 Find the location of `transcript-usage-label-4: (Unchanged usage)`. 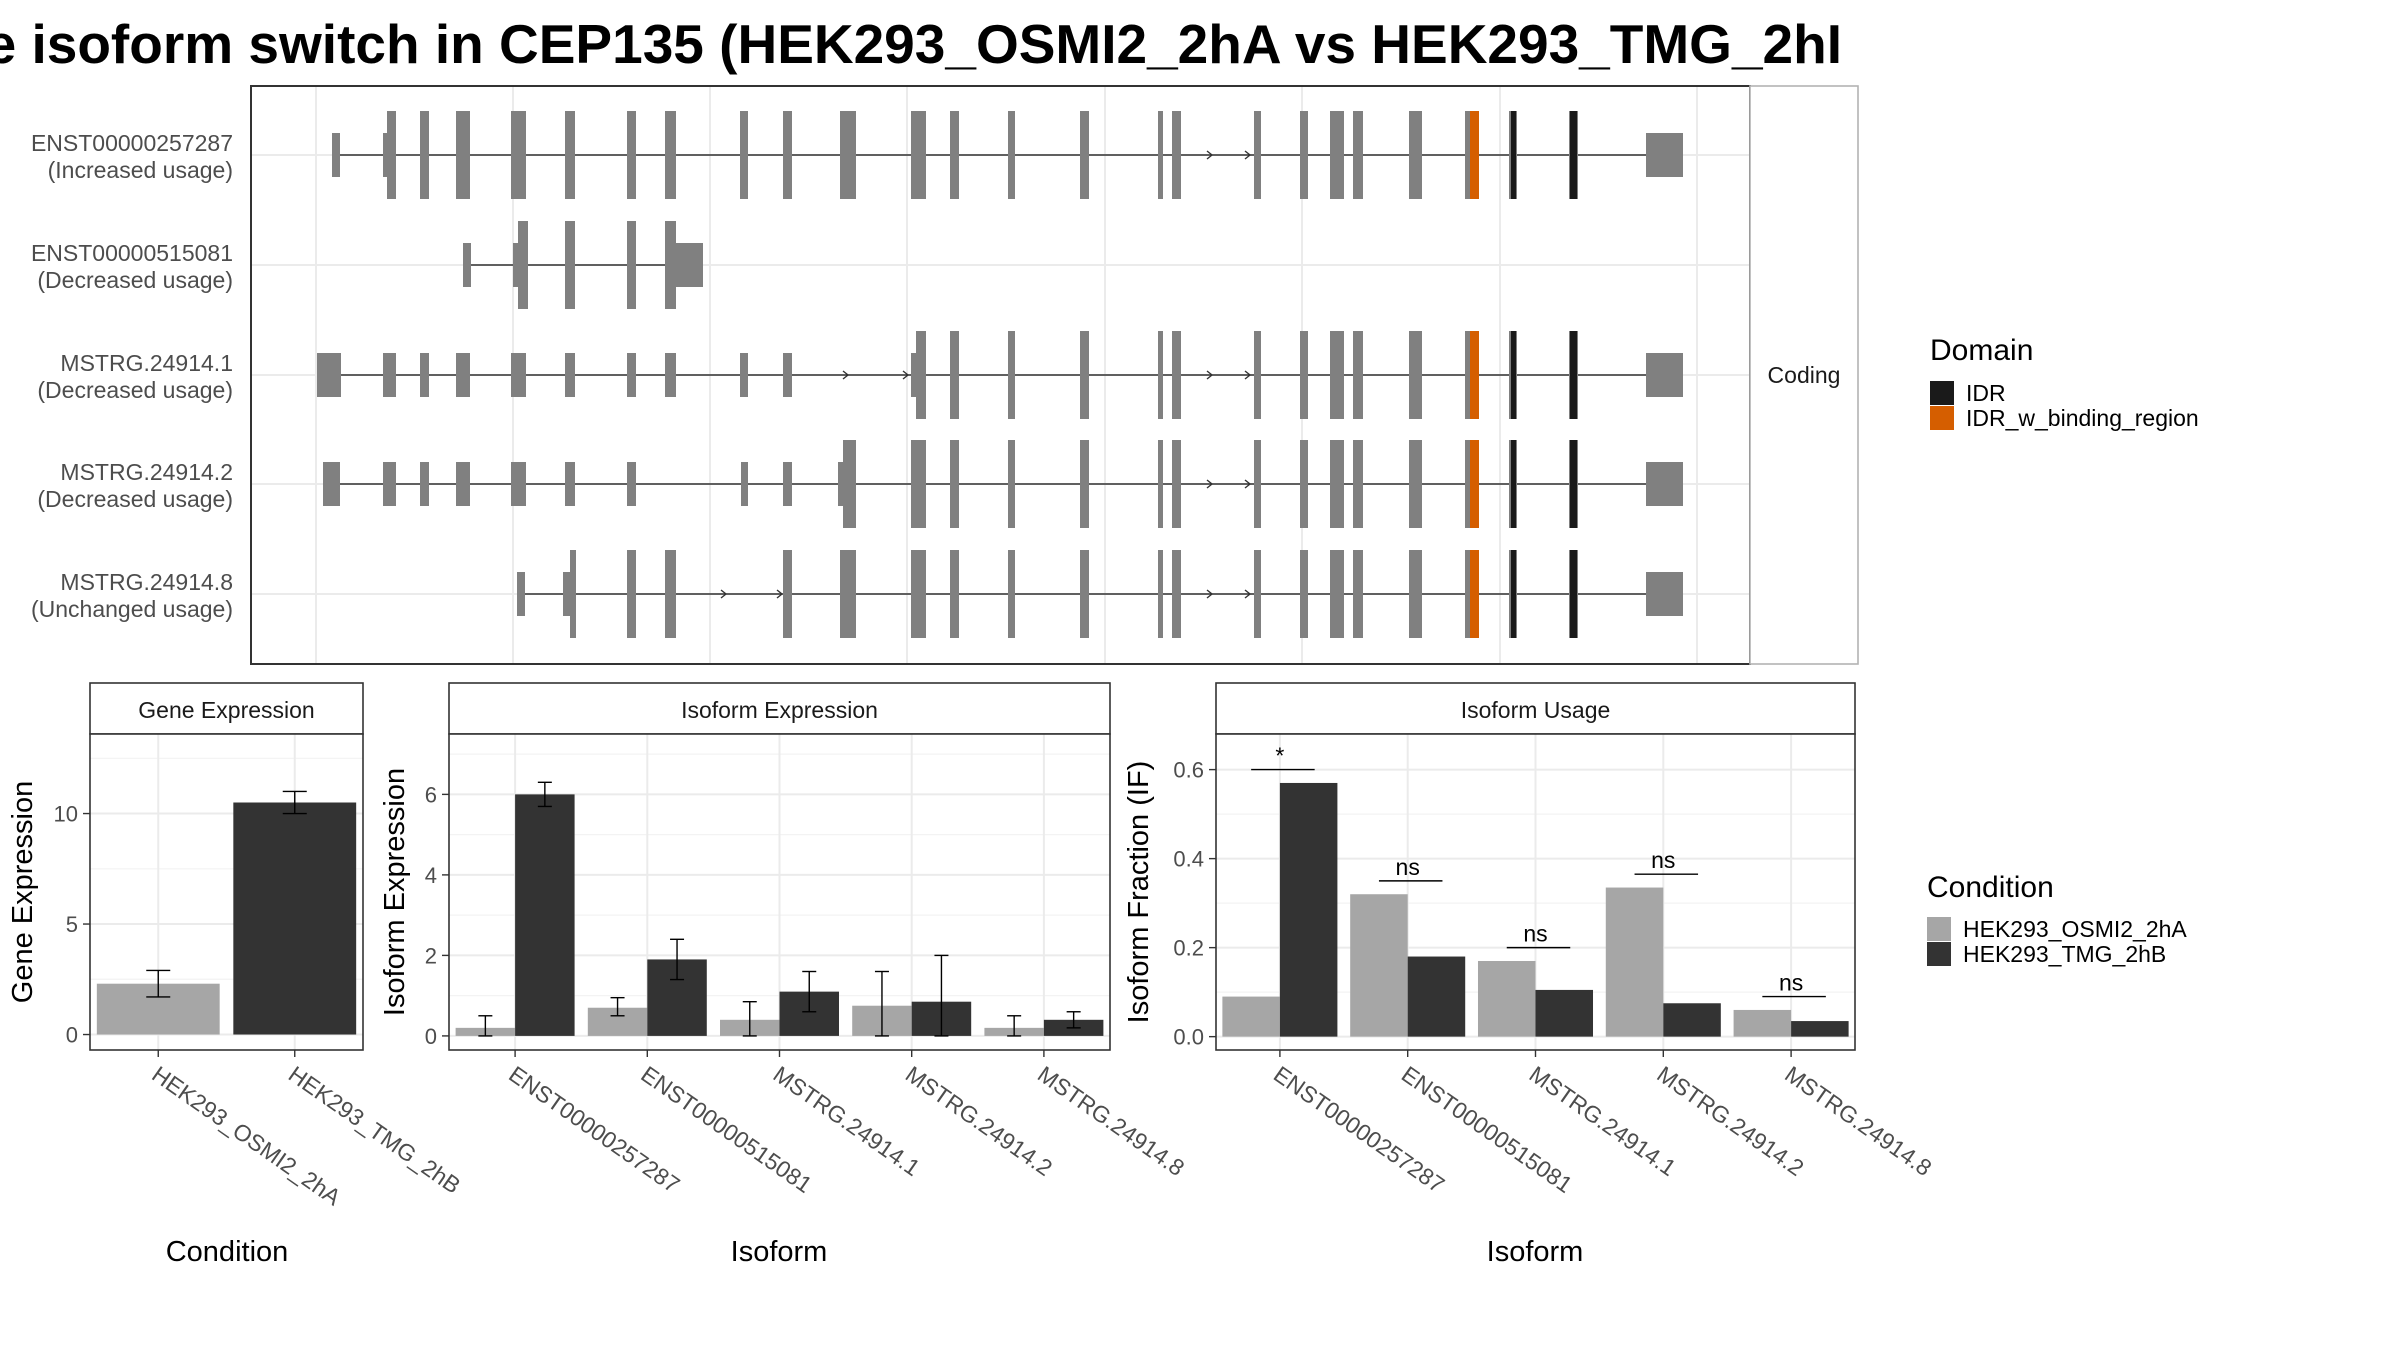

transcript-usage-label-4: (Unchanged usage) is located at coordinates (132, 609).